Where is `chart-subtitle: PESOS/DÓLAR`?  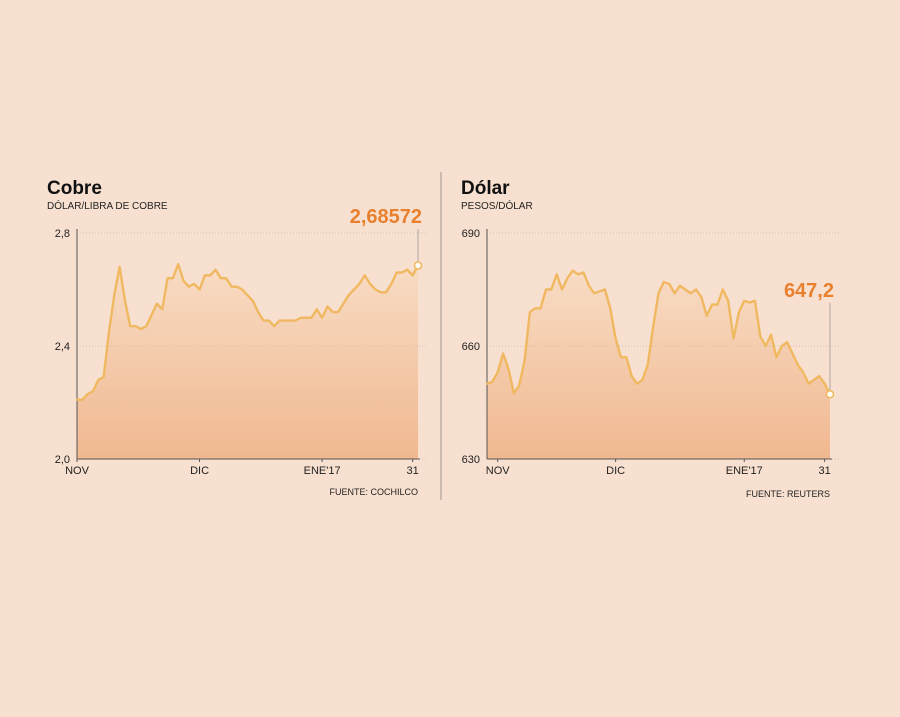
chart-subtitle: PESOS/DÓLAR is located at coordinates (497, 205).